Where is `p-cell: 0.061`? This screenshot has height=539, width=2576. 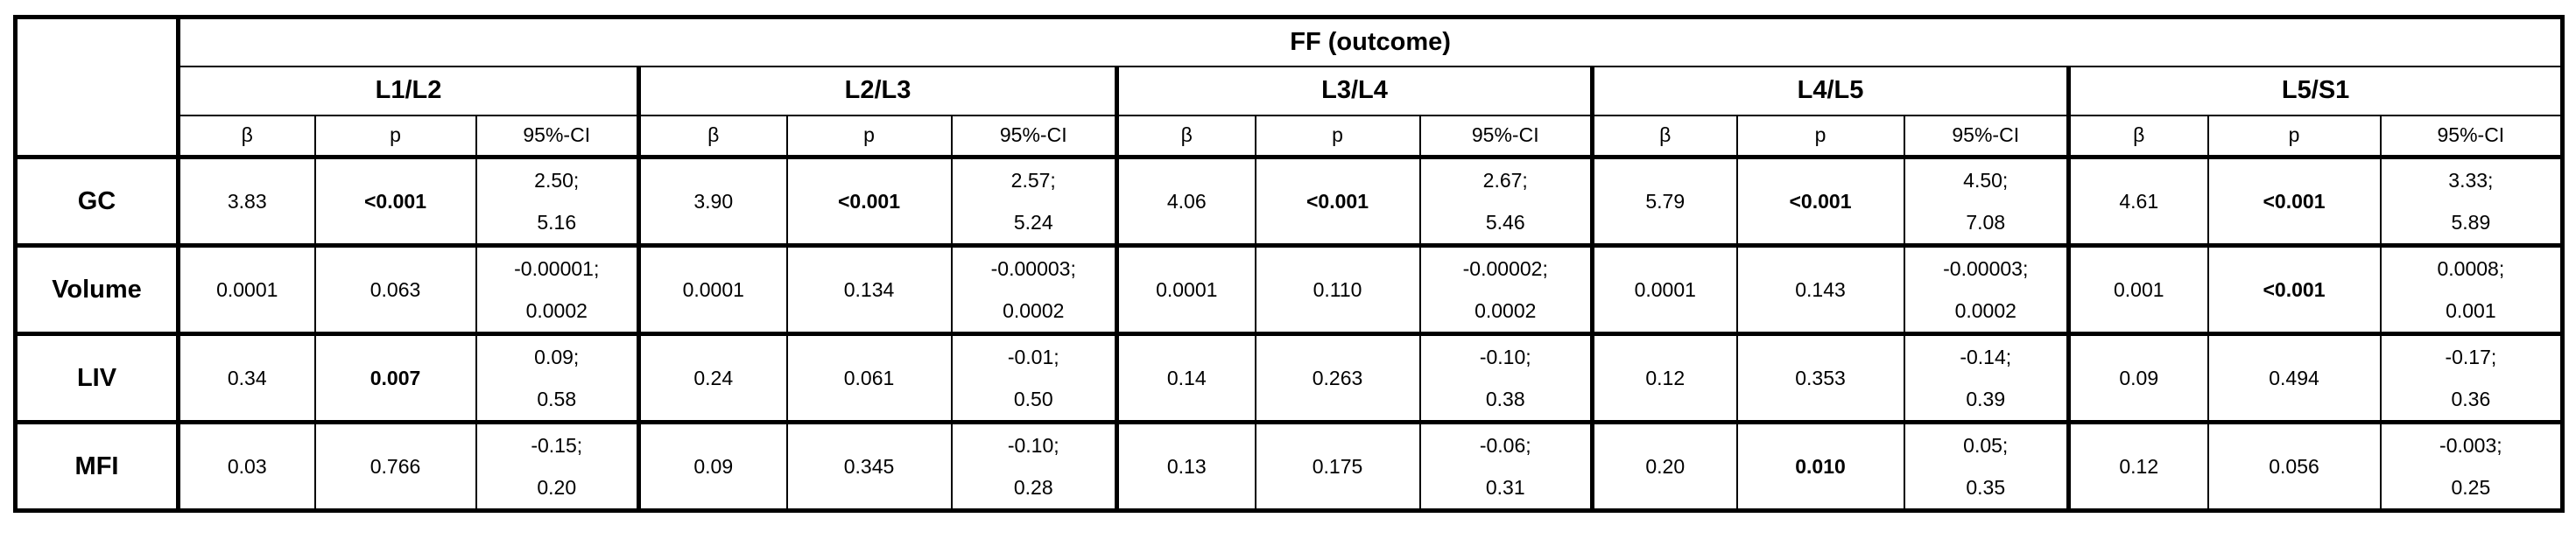
p-cell: 0.061 is located at coordinates (869, 378).